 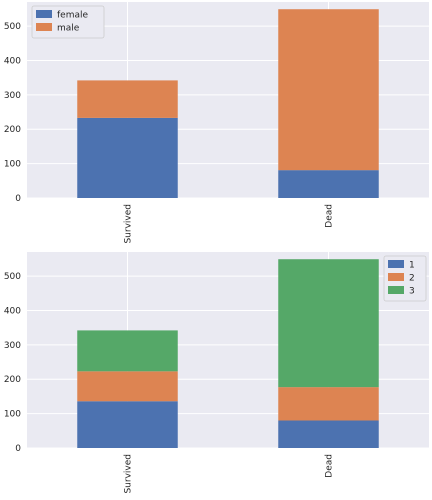 I want to click on legend-label: 1, so click(x=412, y=266).